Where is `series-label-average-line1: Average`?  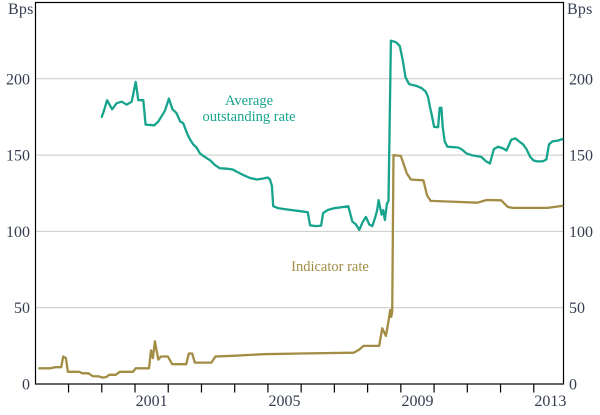
series-label-average-line1: Average is located at coordinates (249, 101).